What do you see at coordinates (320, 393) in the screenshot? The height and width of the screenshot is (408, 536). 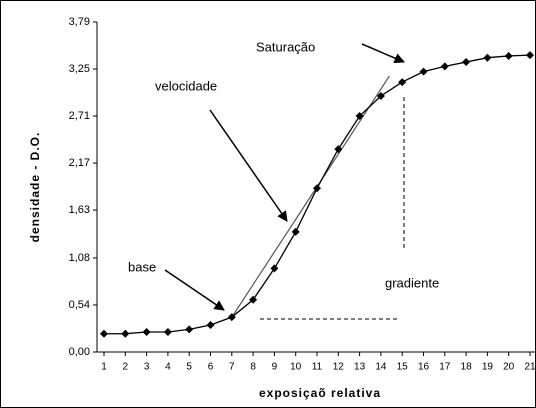 I see `x-axis-label: exposiçaõ relativa` at bounding box center [320, 393].